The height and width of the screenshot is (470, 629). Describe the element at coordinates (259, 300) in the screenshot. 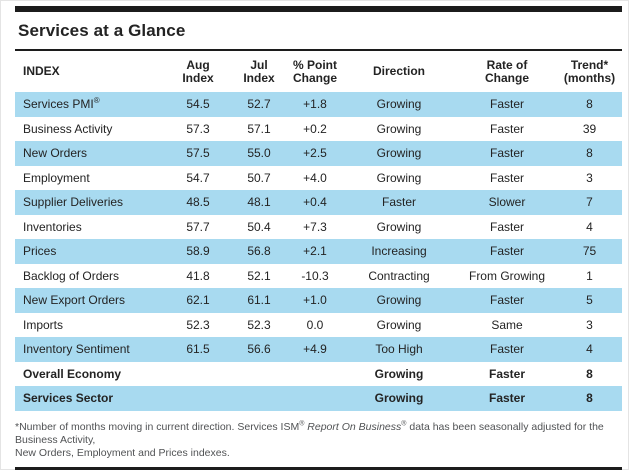

I see `jul-index-value: 61.1` at that location.